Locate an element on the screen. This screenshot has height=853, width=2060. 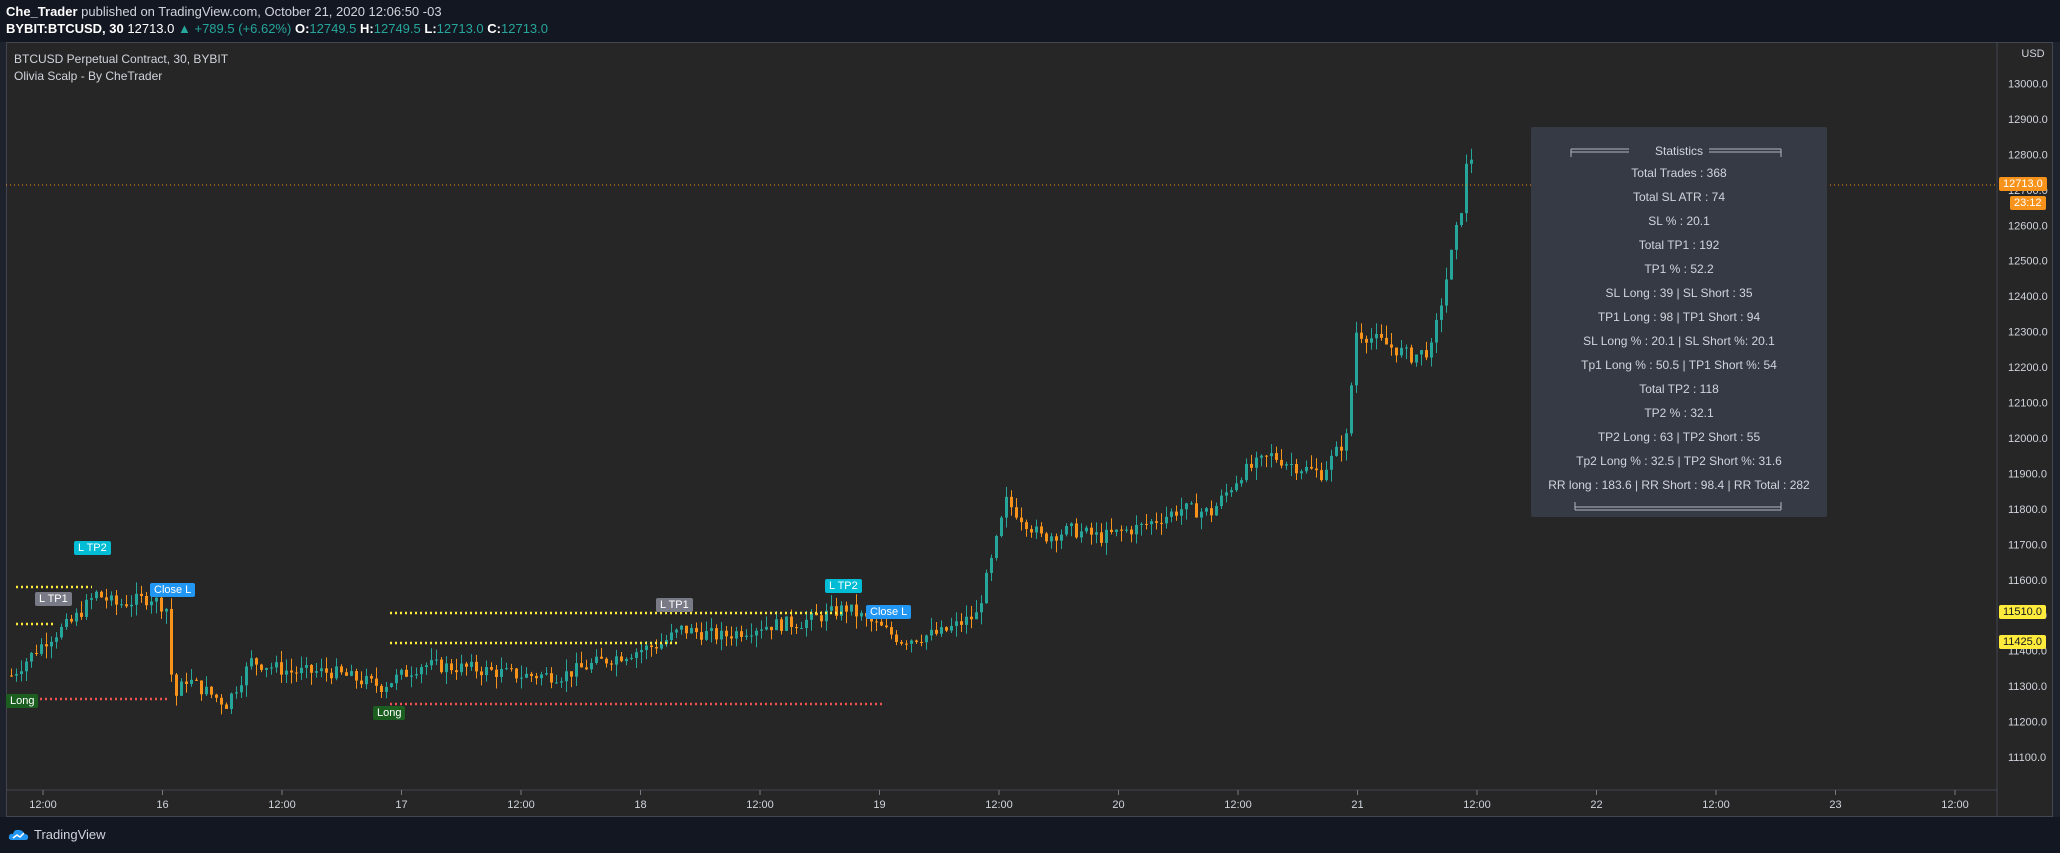
signal-ltp2-2: L TP2 is located at coordinates (843, 586).